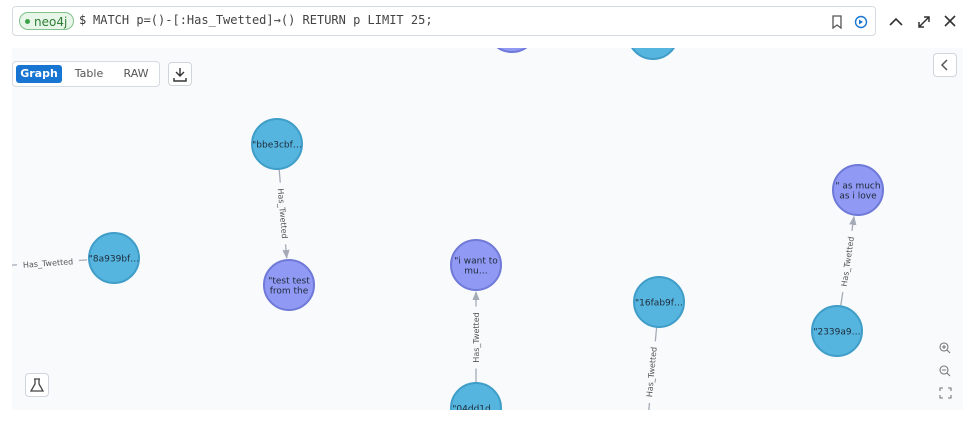 The width and height of the screenshot is (963, 427). Describe the element at coordinates (850, 22) in the screenshot. I see `editor-icons` at that location.